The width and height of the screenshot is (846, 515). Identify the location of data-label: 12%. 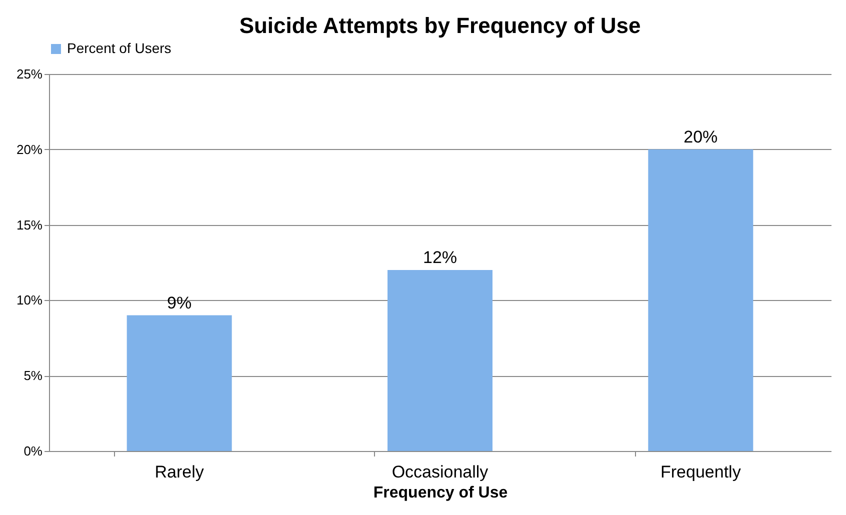
(440, 258).